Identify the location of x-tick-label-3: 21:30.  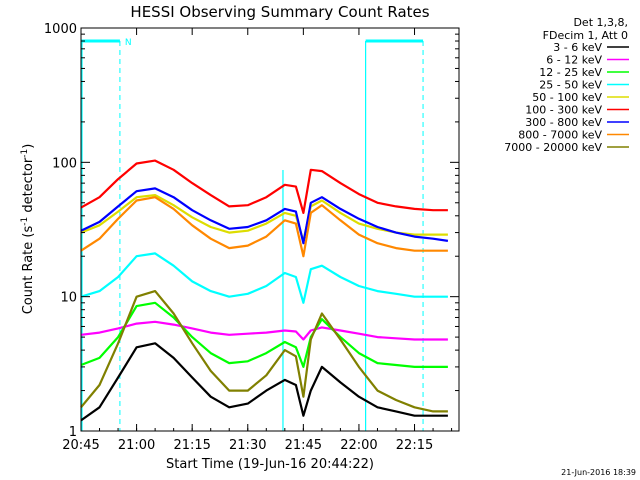
(247, 445).